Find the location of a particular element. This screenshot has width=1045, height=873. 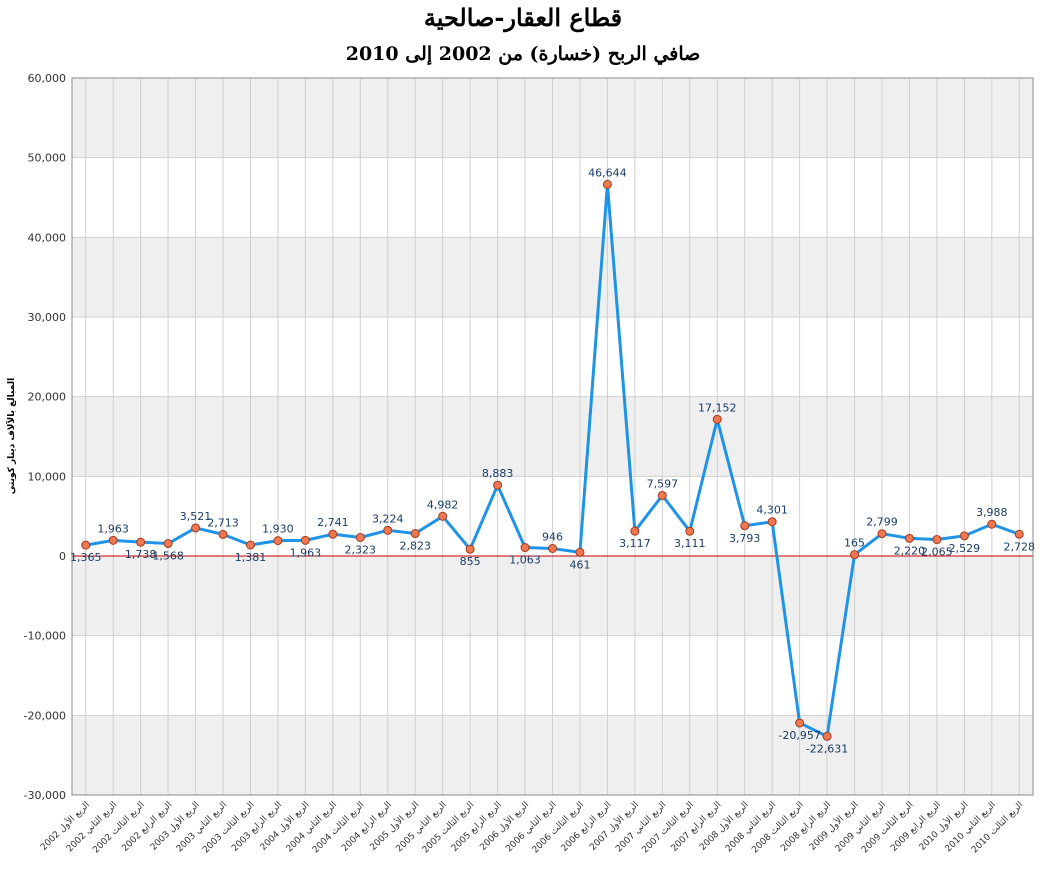

data-label: 2,323 is located at coordinates (361, 549).